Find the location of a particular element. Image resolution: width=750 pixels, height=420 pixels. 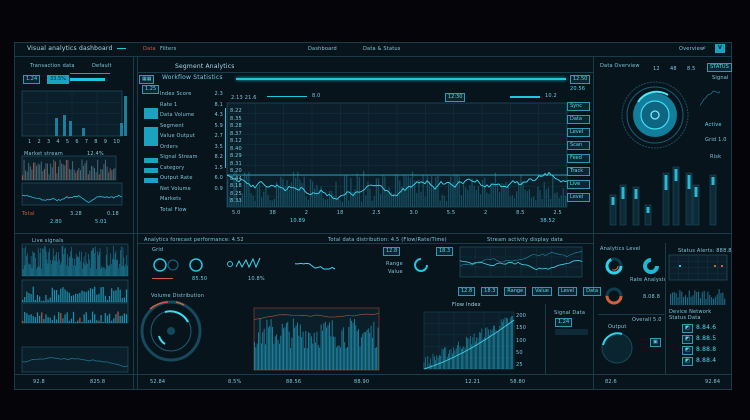

row-label: 8.18 is located at coordinates (236, 186).